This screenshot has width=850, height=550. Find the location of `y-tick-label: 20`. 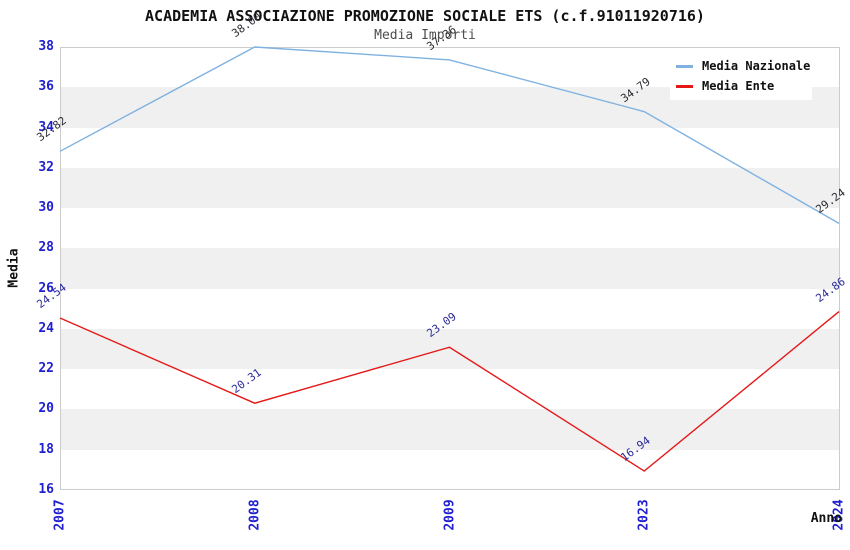

y-tick-label: 20 is located at coordinates (46, 409).